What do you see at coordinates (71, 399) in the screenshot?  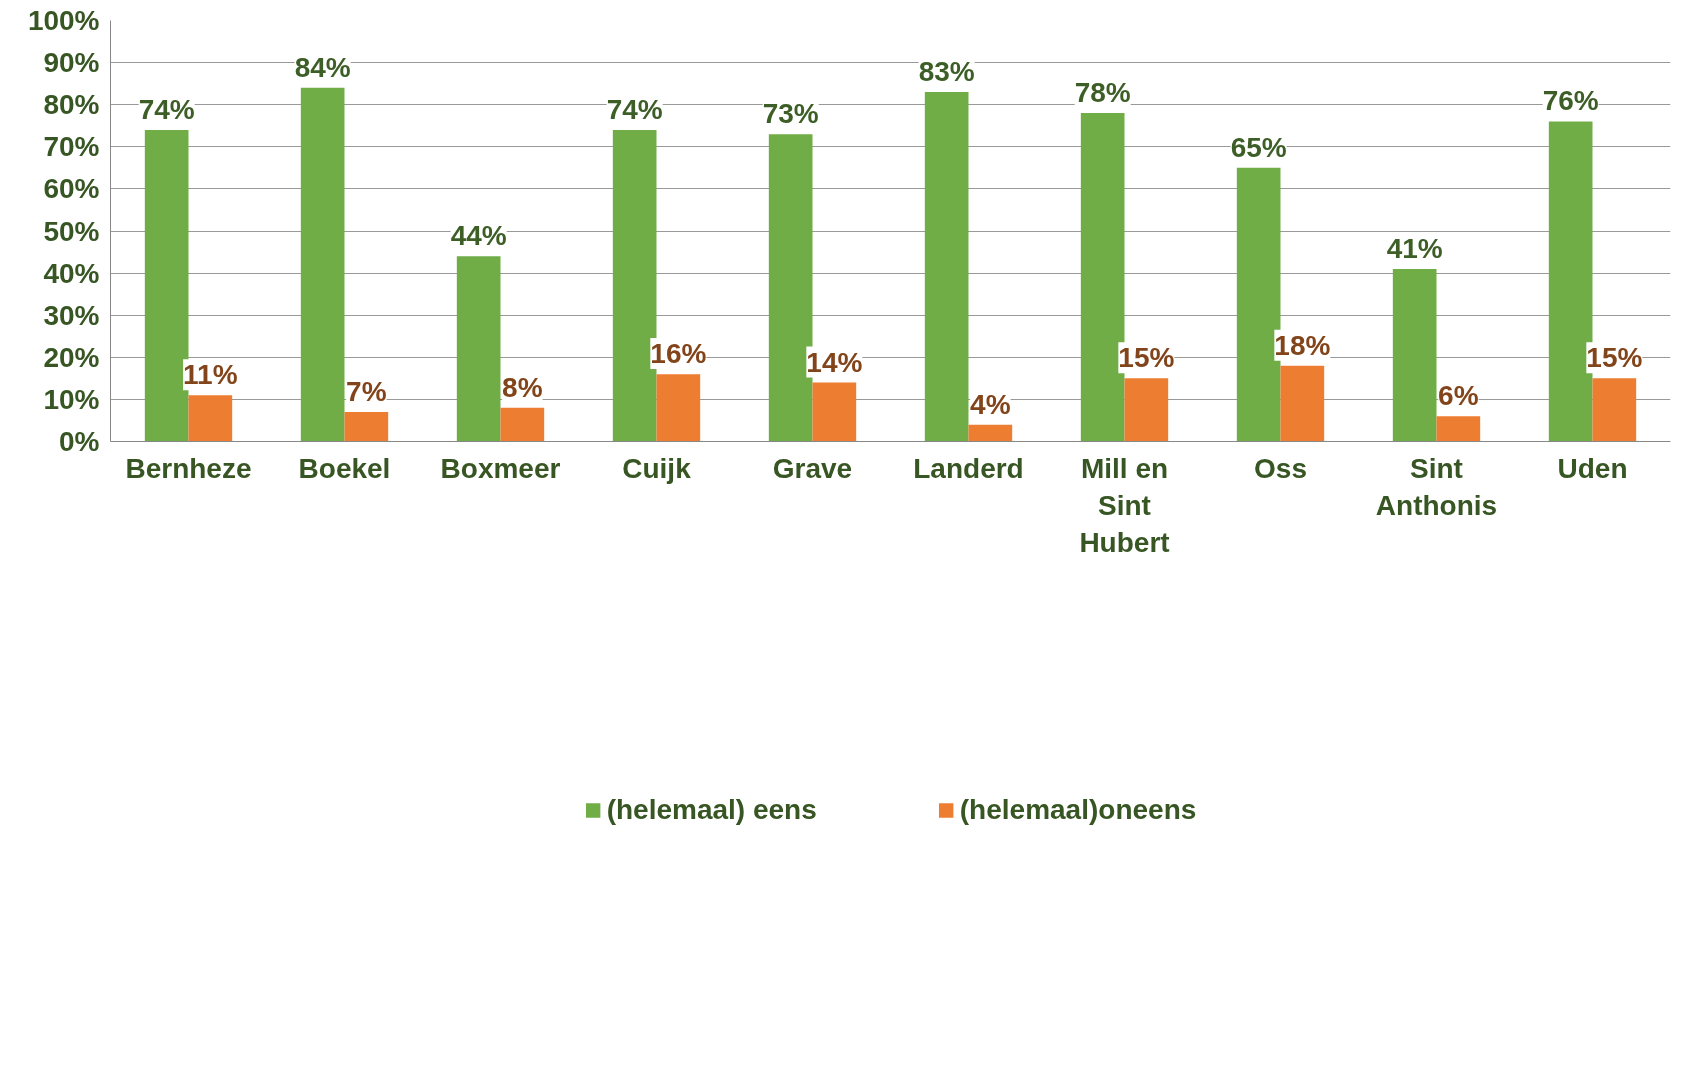 I see `y-tick-label: 10%` at bounding box center [71, 399].